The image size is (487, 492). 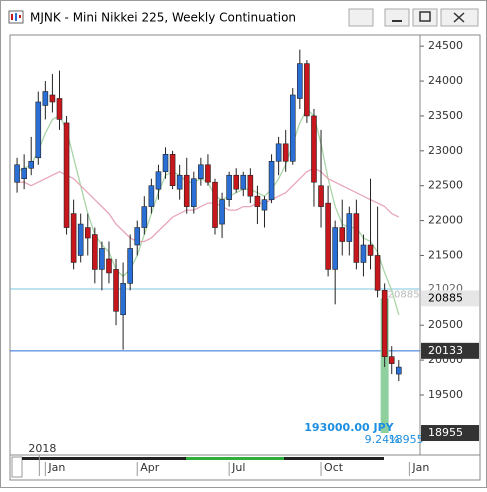 What do you see at coordinates (197, 467) in the screenshot?
I see `time-scrollbar` at bounding box center [197, 467].